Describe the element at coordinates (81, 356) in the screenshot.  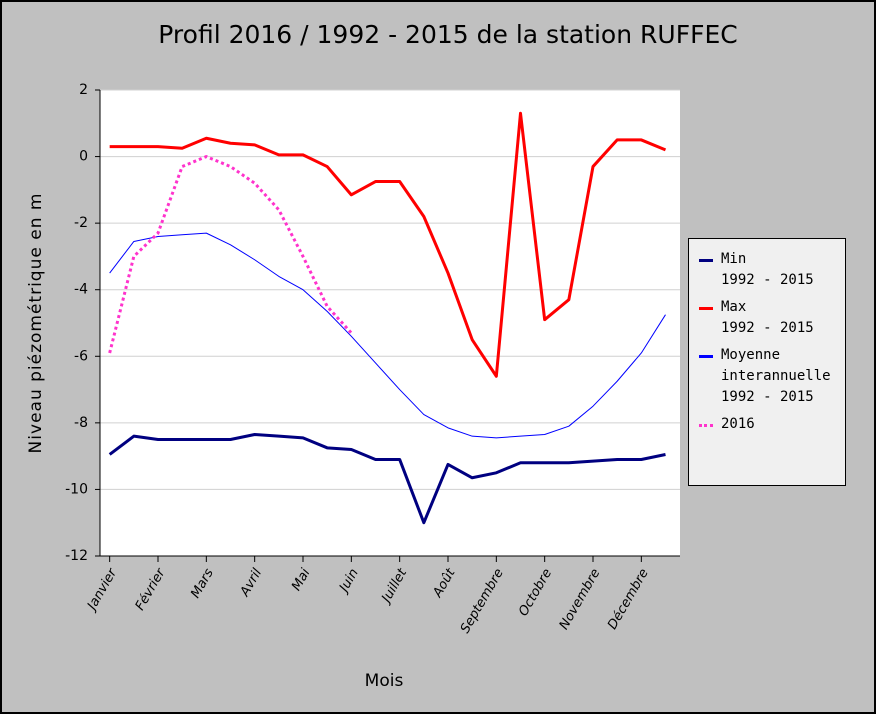
I see `y-tick-label: -6` at that location.